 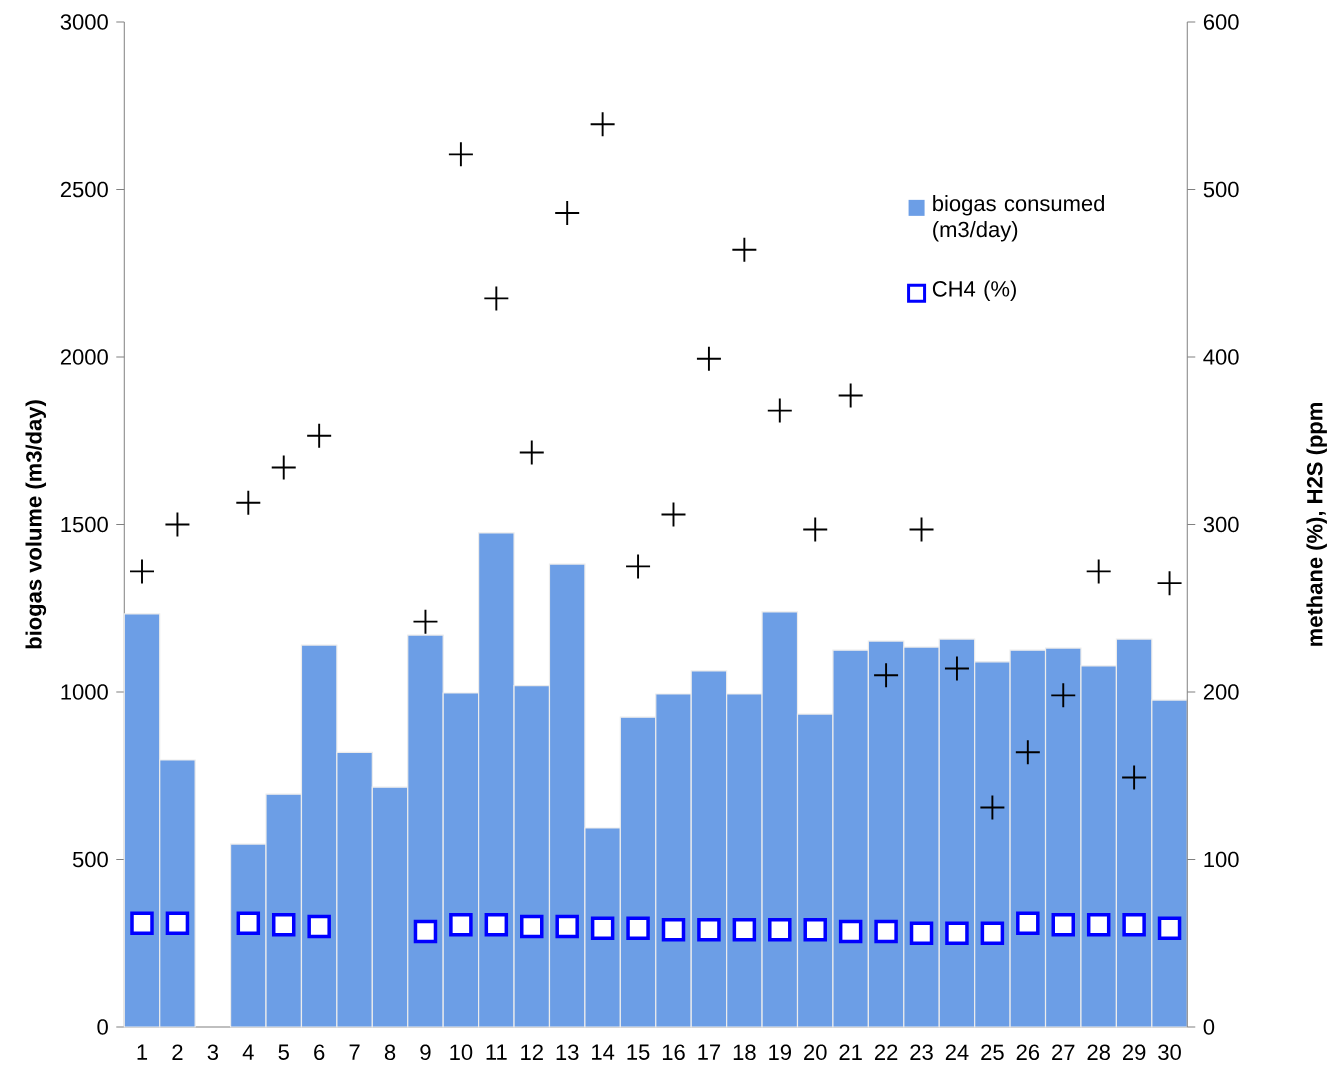 I want to click on y-tick-label: 500, so click(x=90, y=859).